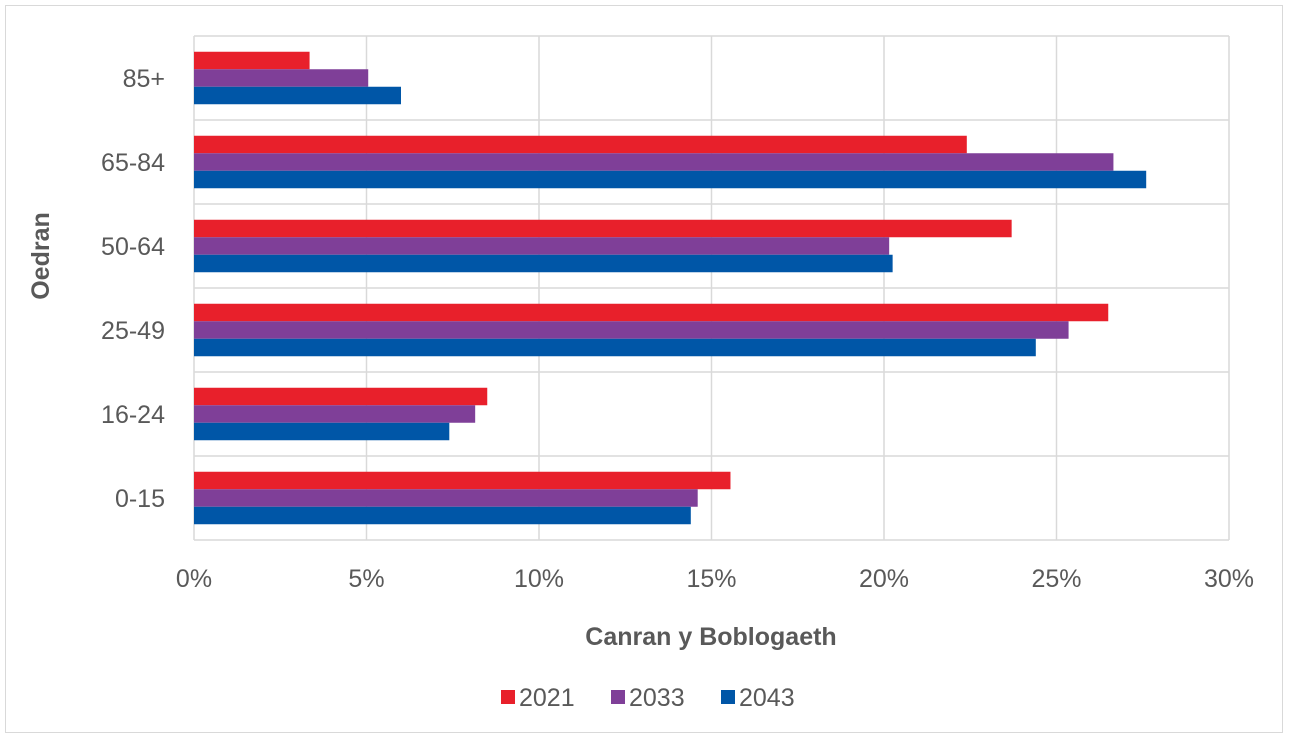 This screenshot has width=1290, height=738. What do you see at coordinates (728, 697) in the screenshot?
I see `legend-swatch-2043` at bounding box center [728, 697].